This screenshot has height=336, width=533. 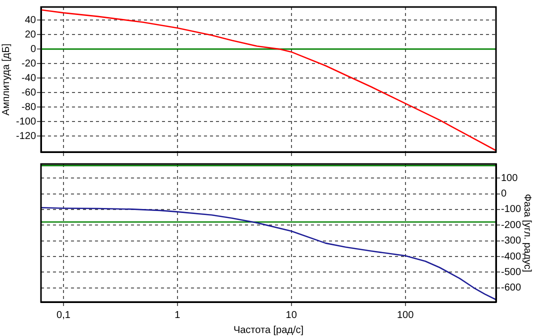 What do you see at coordinates (509, 178) in the screenshot?
I see `y2-tick-label: 100` at bounding box center [509, 178].